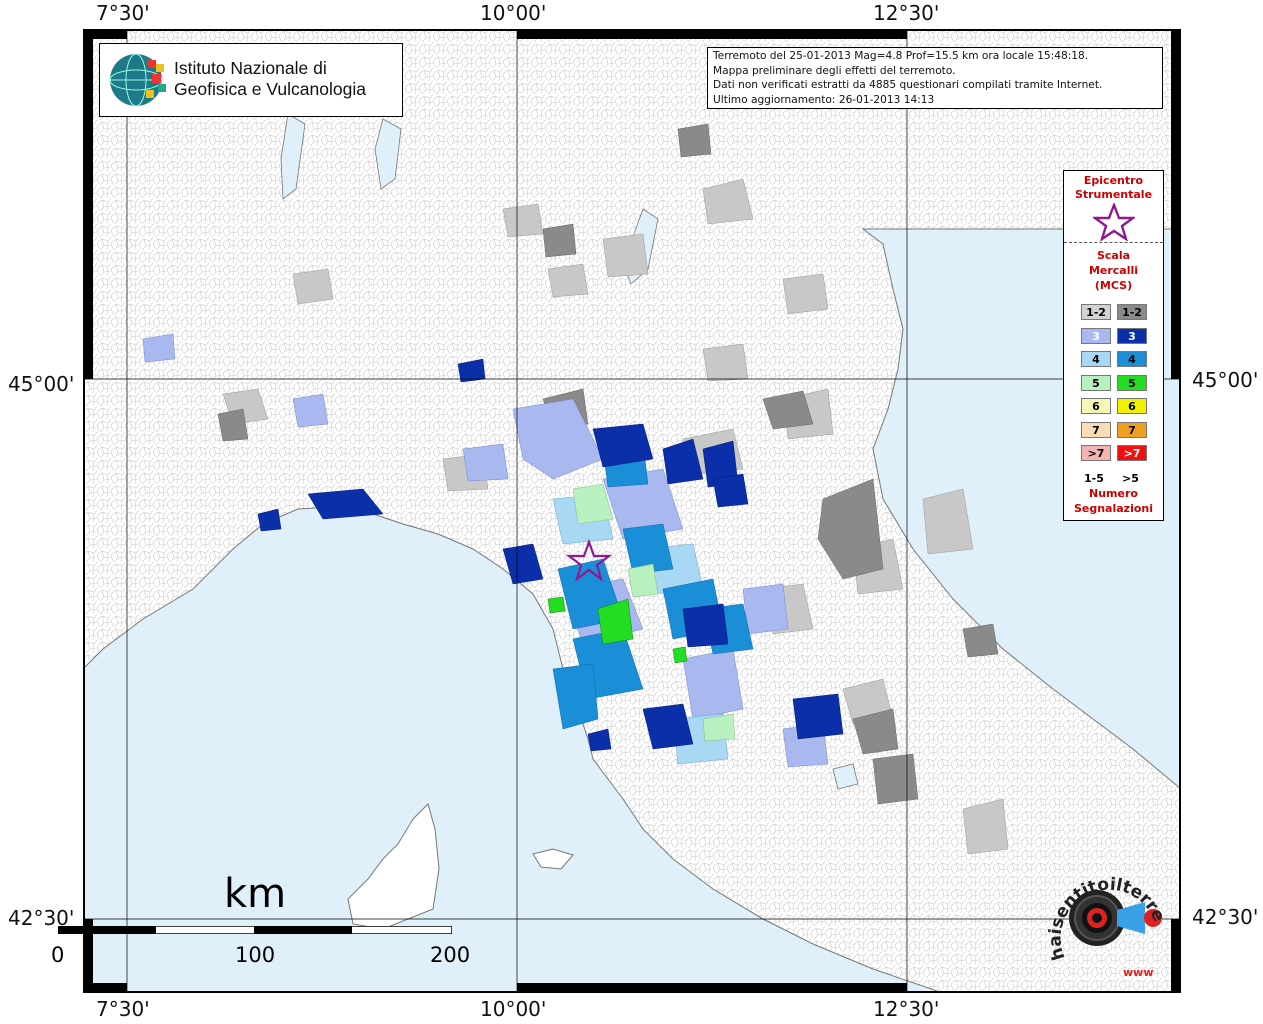  Describe the element at coordinates (1108, 921) in the screenshot. I see `haisentito-badge-icon: haisentitoilterremoto.it www` at that location.